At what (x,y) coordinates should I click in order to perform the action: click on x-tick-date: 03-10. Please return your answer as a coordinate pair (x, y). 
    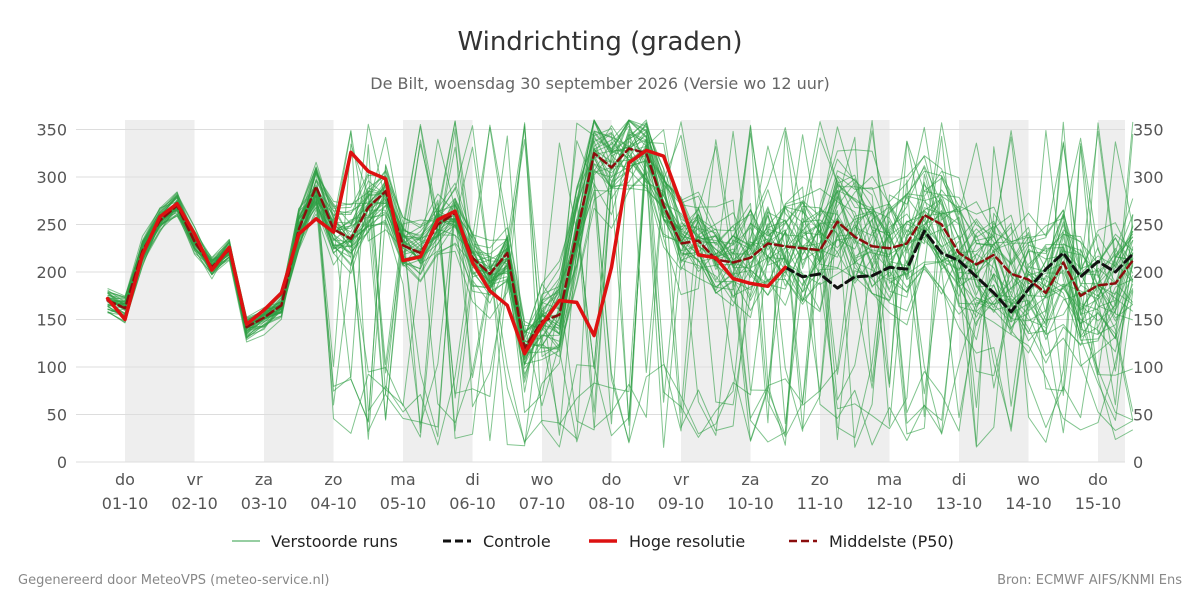
    Looking at the image, I should click on (264, 503).